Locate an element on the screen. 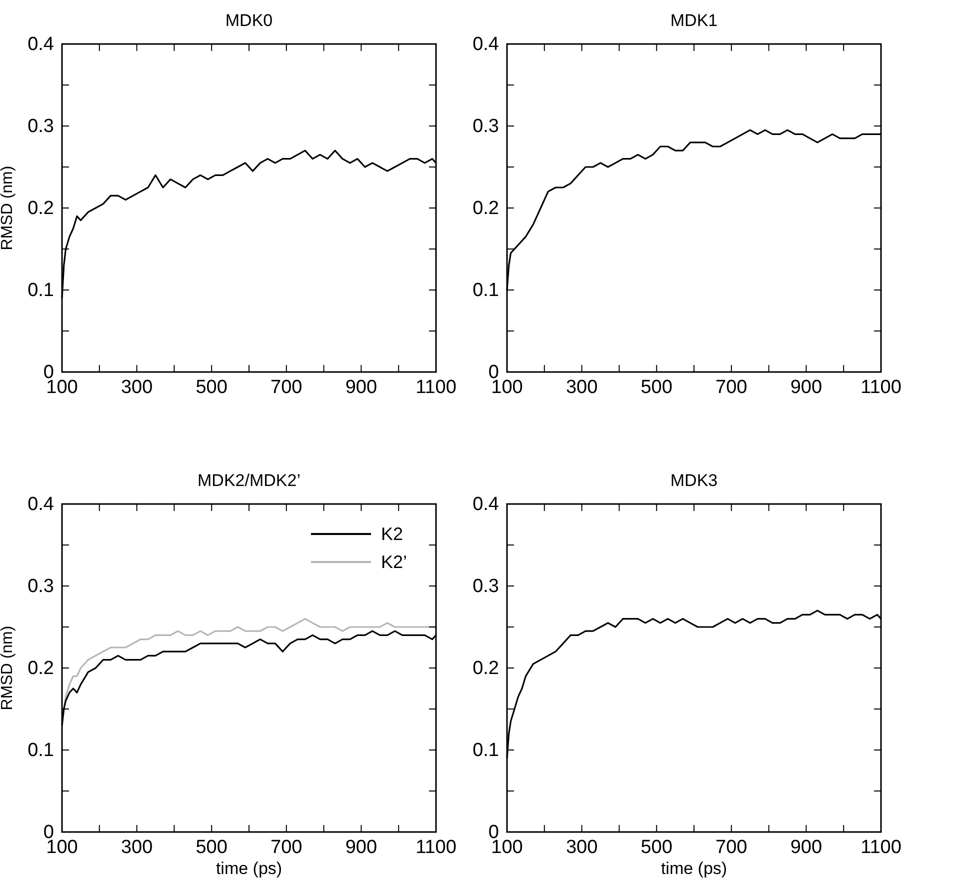 This screenshot has height=886, width=966. legend-label: K2 is located at coordinates (392, 534).